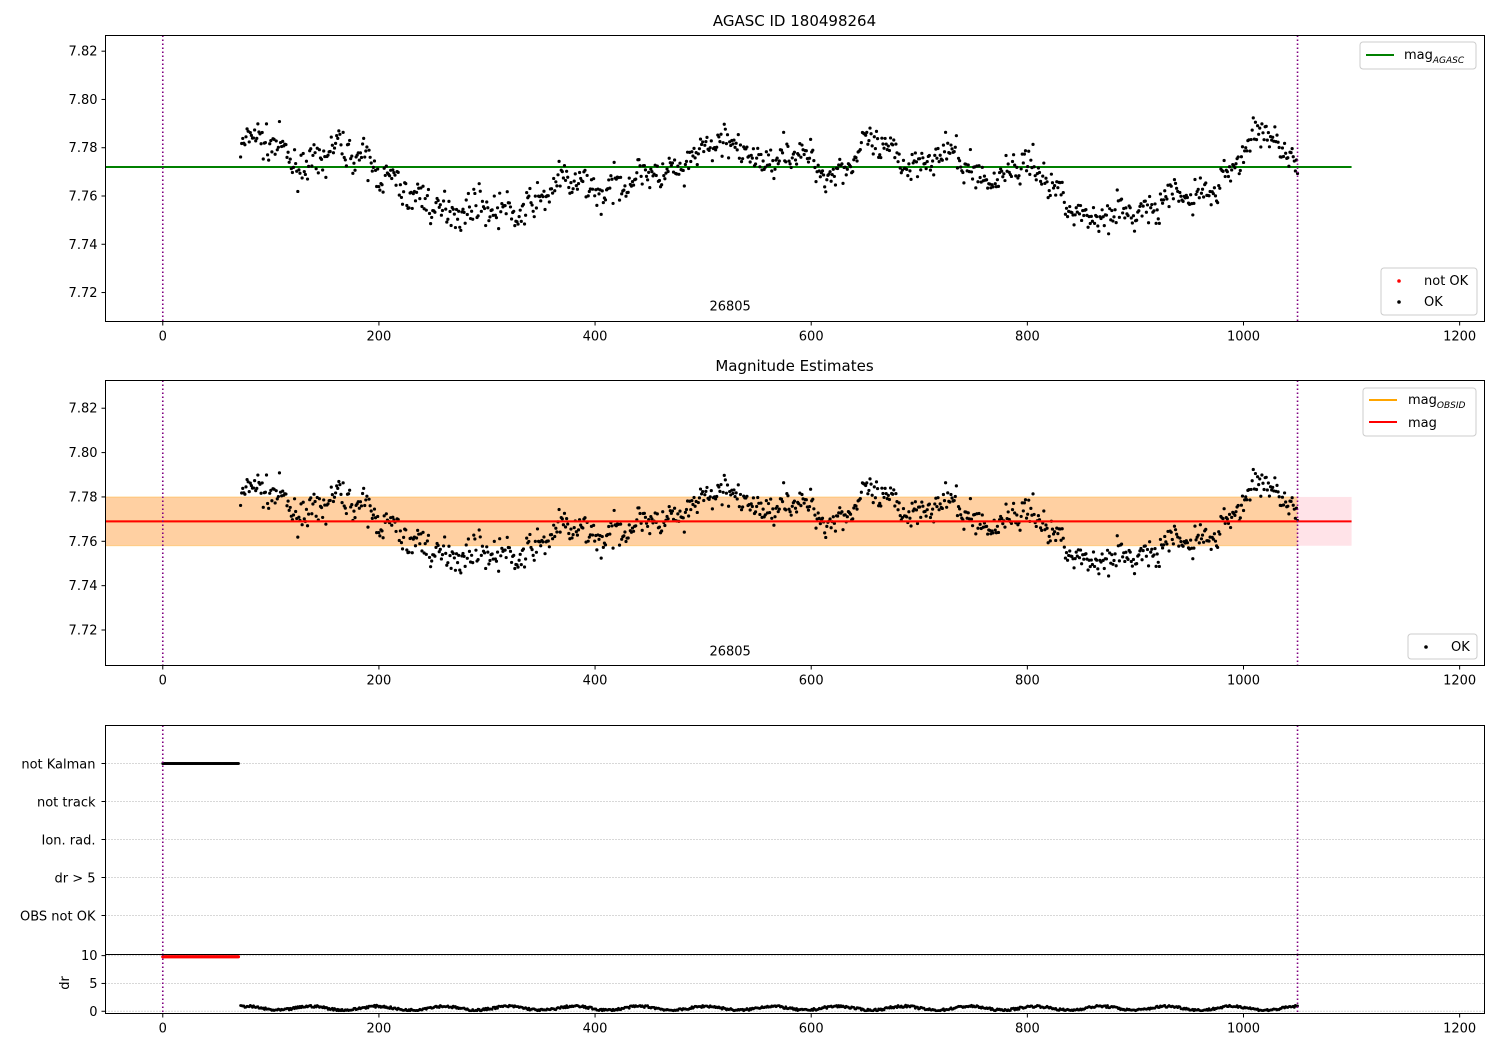 This screenshot has width=1500, height=1050. I want to click on panel-agasc-ytick-label: 7.74, so click(83, 245).